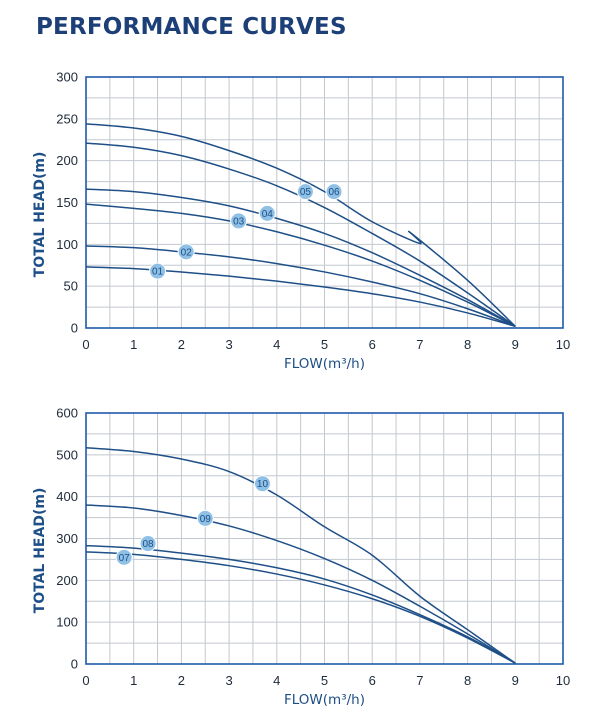 Image resolution: width=600 pixels, height=725 pixels. I want to click on curve-label-text: 03, so click(239, 221).